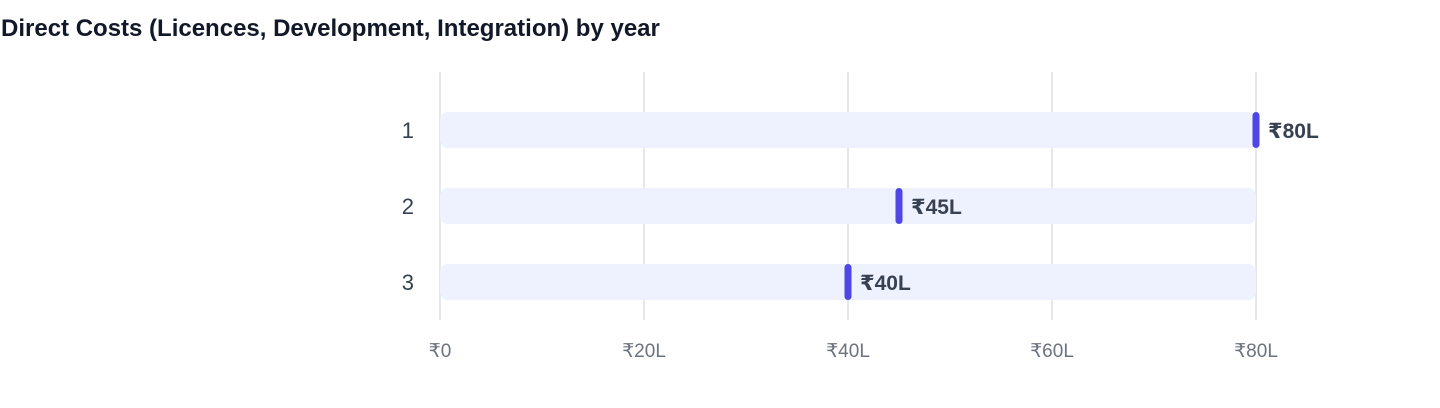 The image size is (1440, 408). Describe the element at coordinates (408, 282) in the screenshot. I see `category-label: 3` at that location.